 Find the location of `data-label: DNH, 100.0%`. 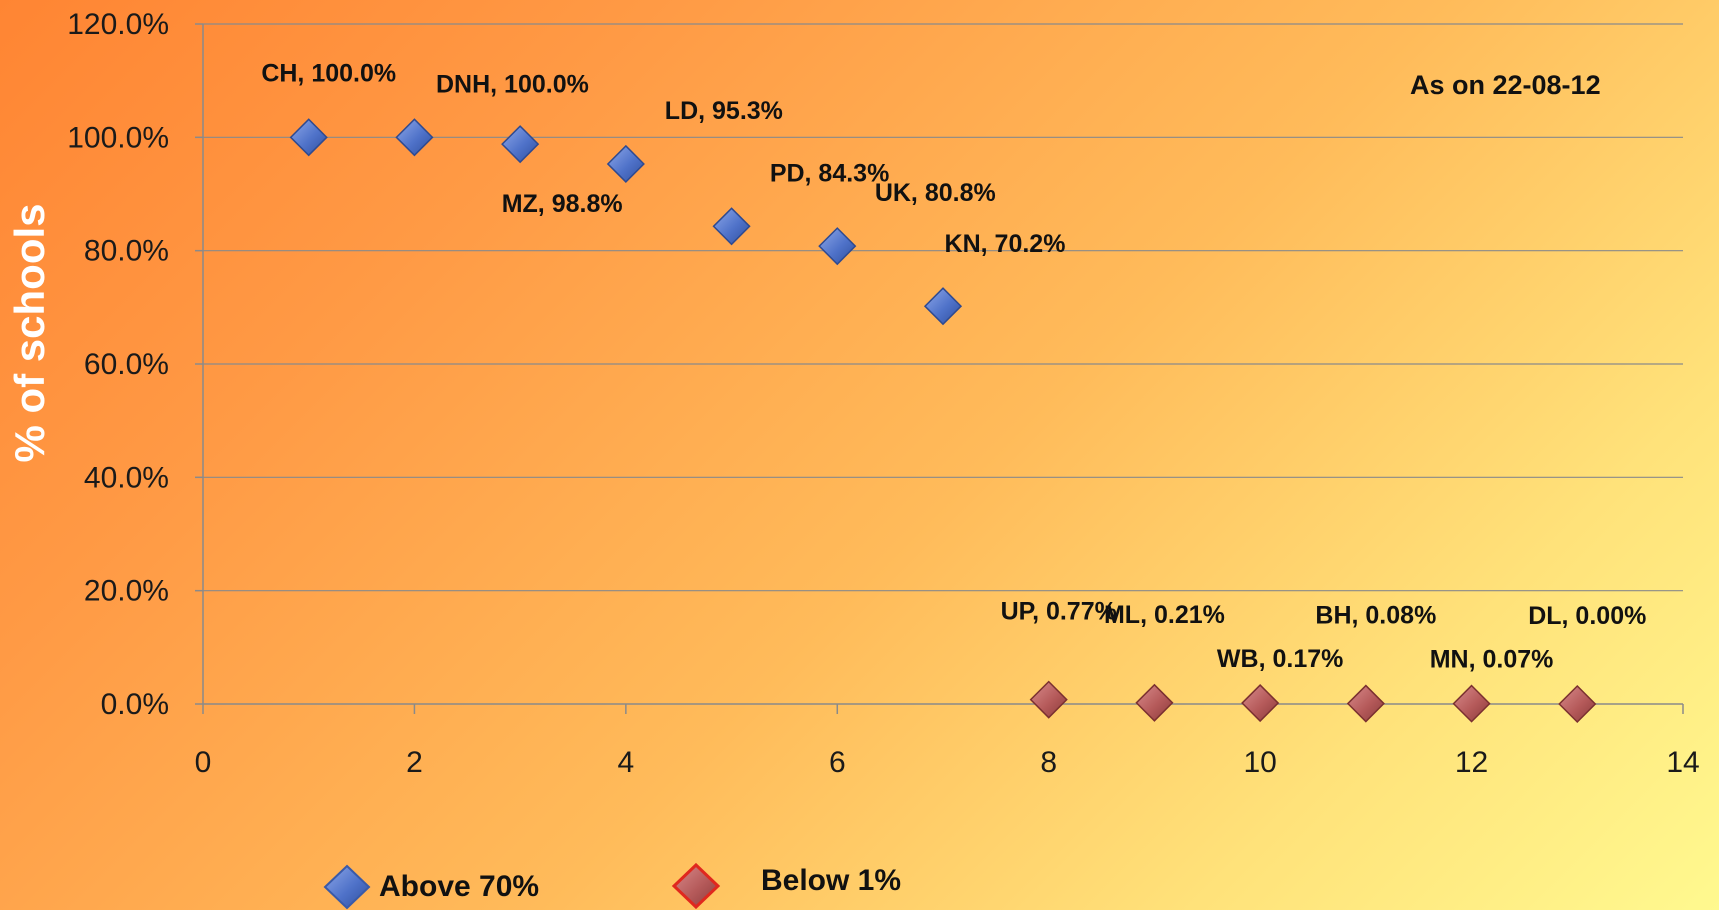

data-label: DNH, 100.0% is located at coordinates (512, 84).